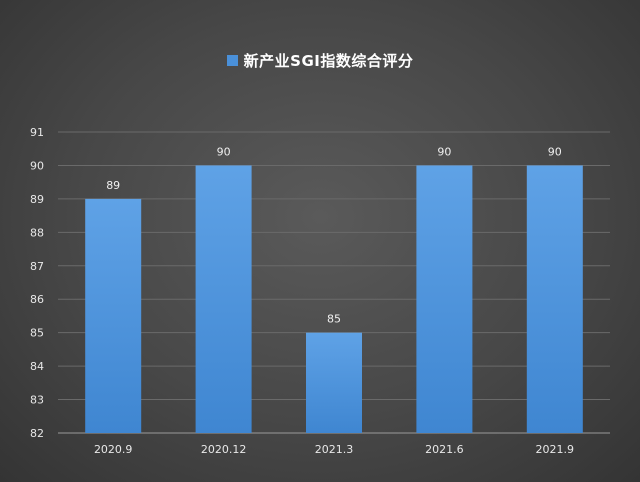 The width and height of the screenshot is (640, 482). I want to click on y-tick-label: 88, so click(37, 232).